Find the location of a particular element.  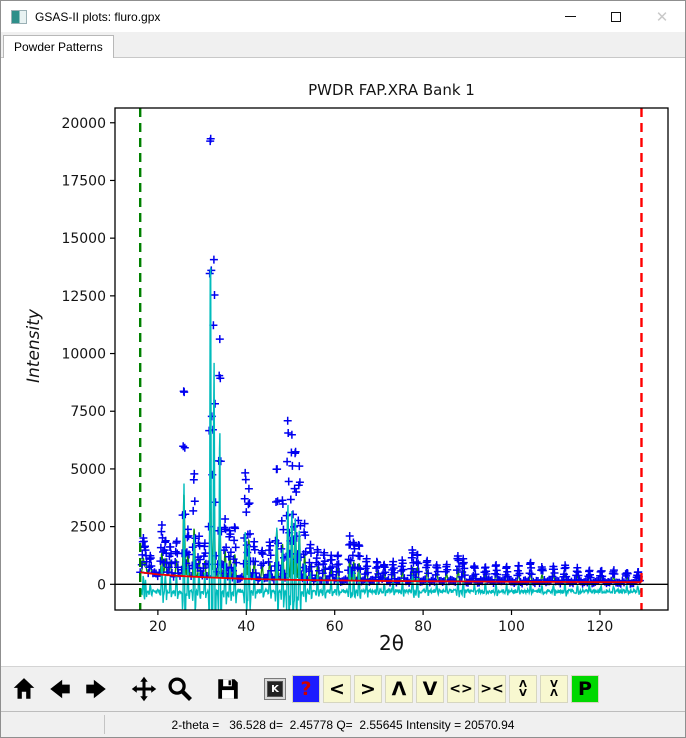

pan-button is located at coordinates (144, 689).